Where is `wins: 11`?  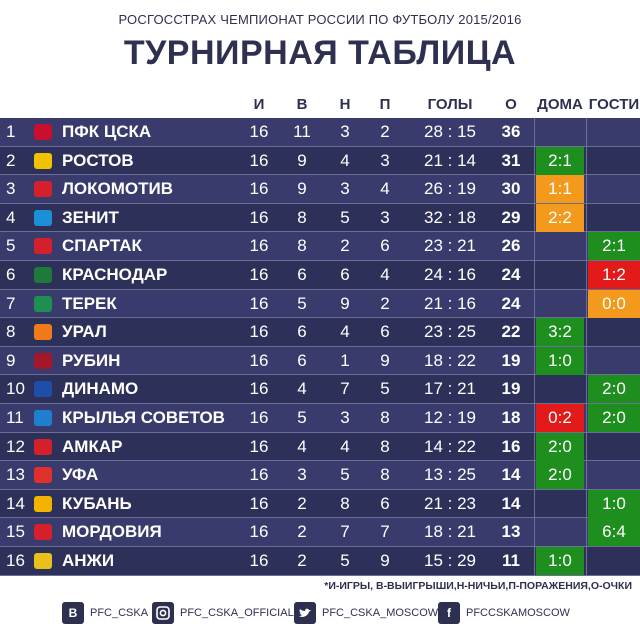 wins: 11 is located at coordinates (302, 131).